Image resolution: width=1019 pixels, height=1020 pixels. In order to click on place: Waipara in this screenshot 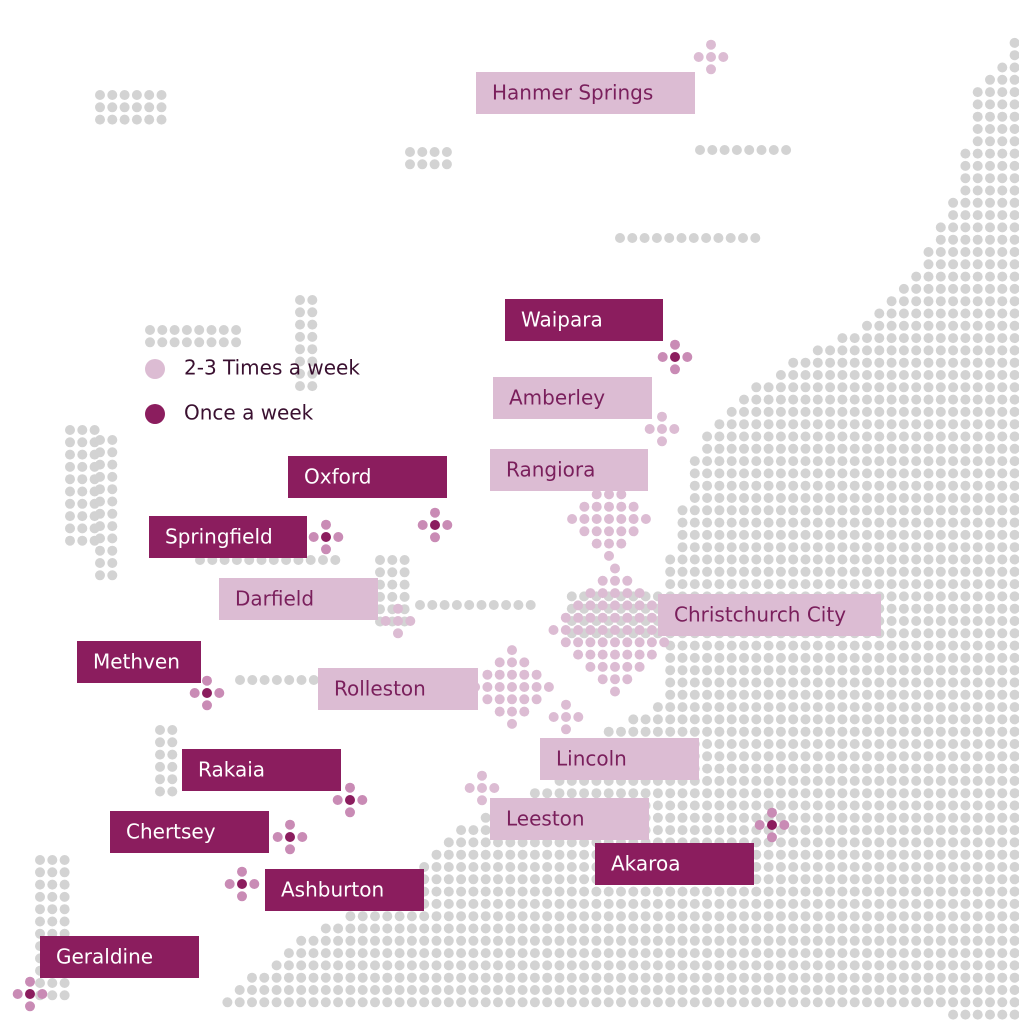, I will do `click(599, 337)`.